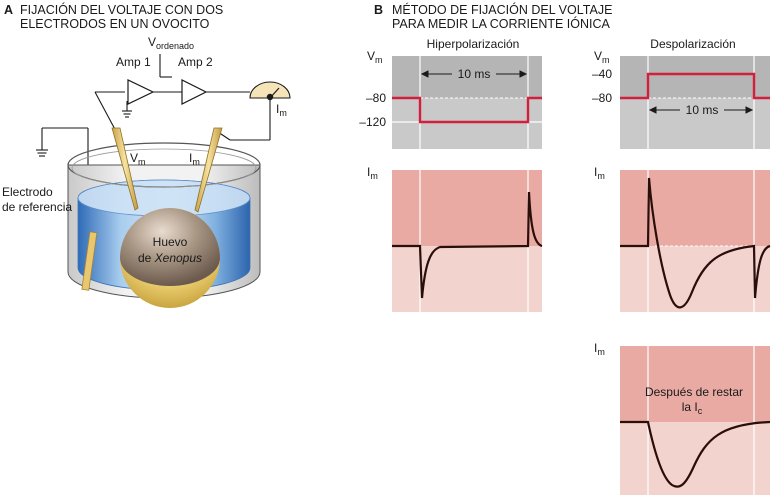  Describe the element at coordinates (602, 98) in the screenshot. I see `depol-tick-80: –80` at that location.